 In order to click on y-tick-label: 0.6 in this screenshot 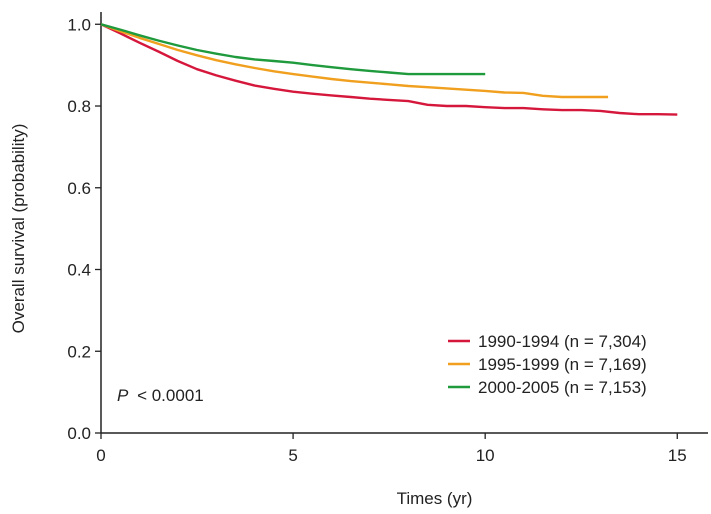, I will do `click(79, 188)`.